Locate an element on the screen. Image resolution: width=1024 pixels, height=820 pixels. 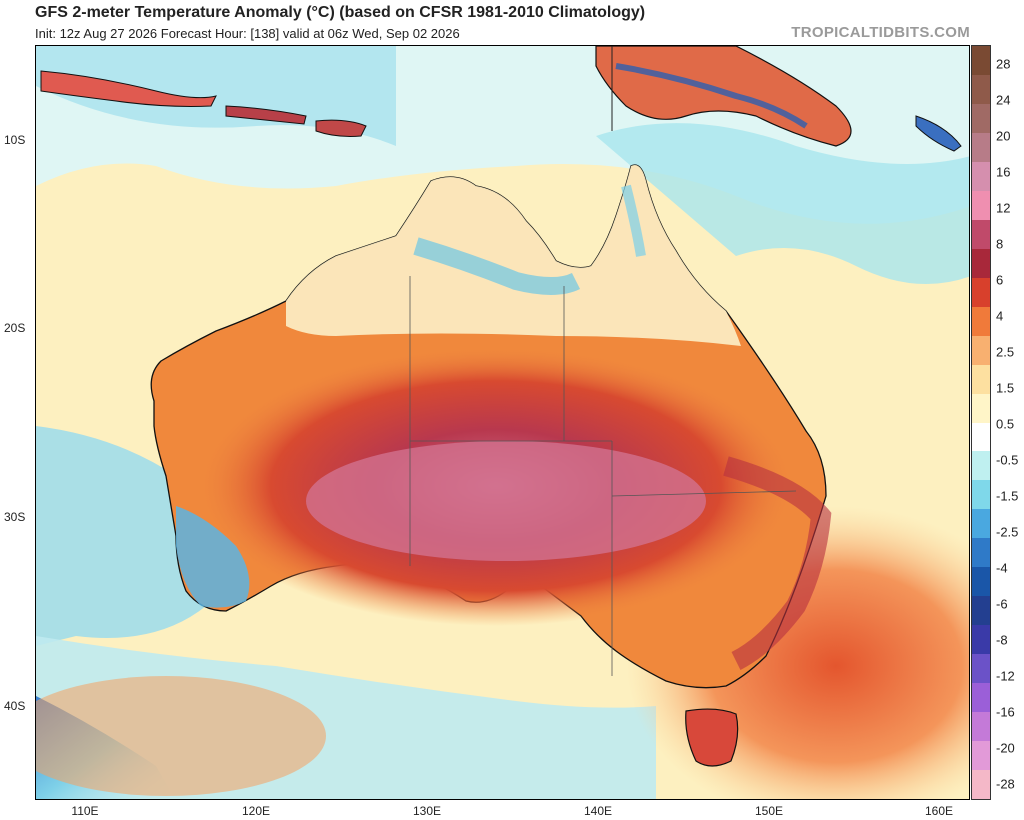
colorbar-tick-label: 28 is located at coordinates (1003, 64).